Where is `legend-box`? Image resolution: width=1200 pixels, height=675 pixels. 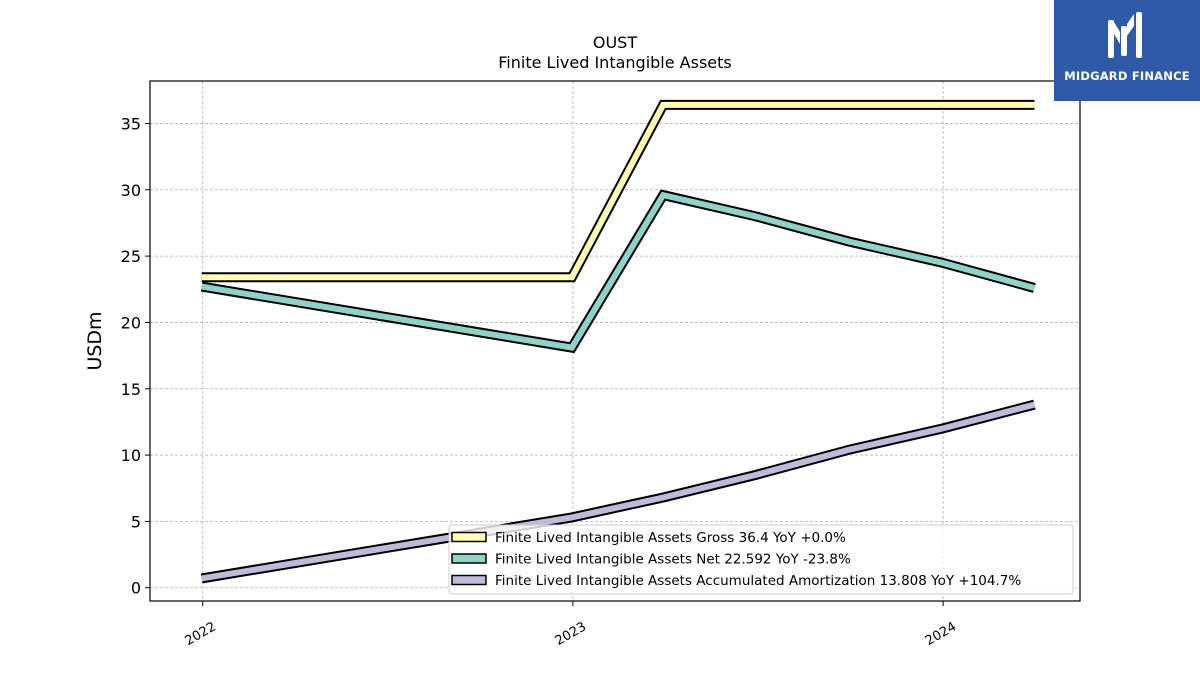
legend-box is located at coordinates (761, 559).